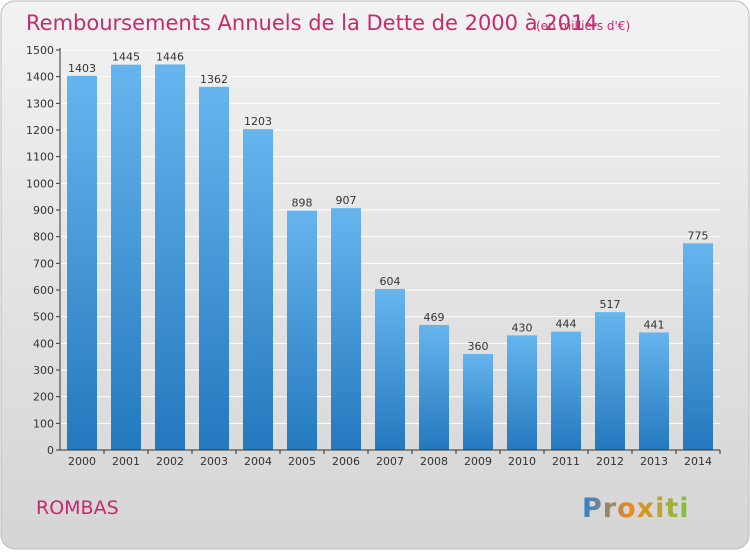 The width and height of the screenshot is (750, 555). I want to click on bar-2004, so click(258, 289).